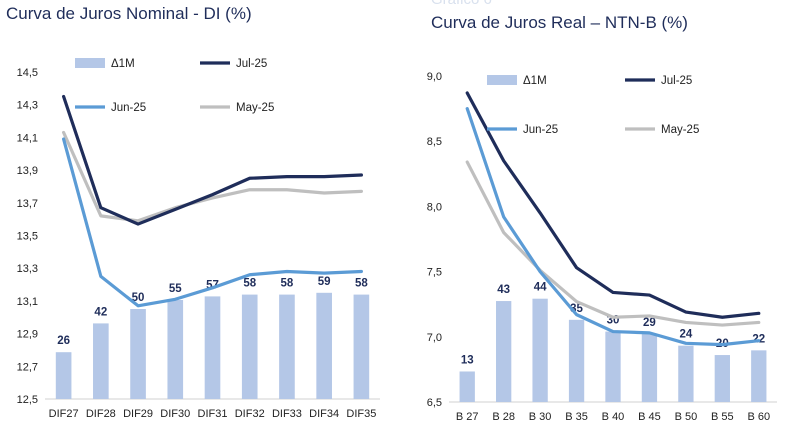 Image resolution: width=794 pixels, height=429 pixels. Describe the element at coordinates (175, 289) in the screenshot. I see `bar-data-label: 55` at that location.